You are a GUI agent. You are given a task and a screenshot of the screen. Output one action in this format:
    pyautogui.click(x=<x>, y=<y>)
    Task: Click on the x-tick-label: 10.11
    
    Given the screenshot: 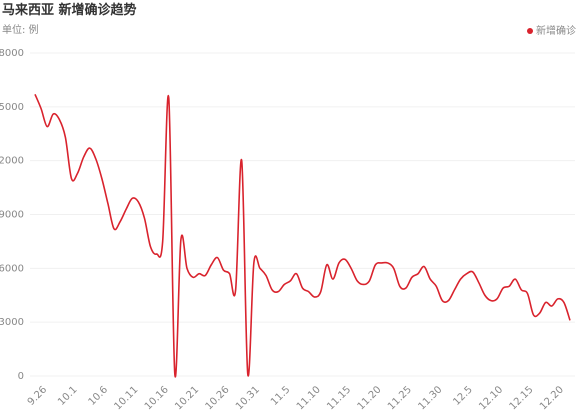 What is the action you would take?
    pyautogui.click(x=126, y=397)
    